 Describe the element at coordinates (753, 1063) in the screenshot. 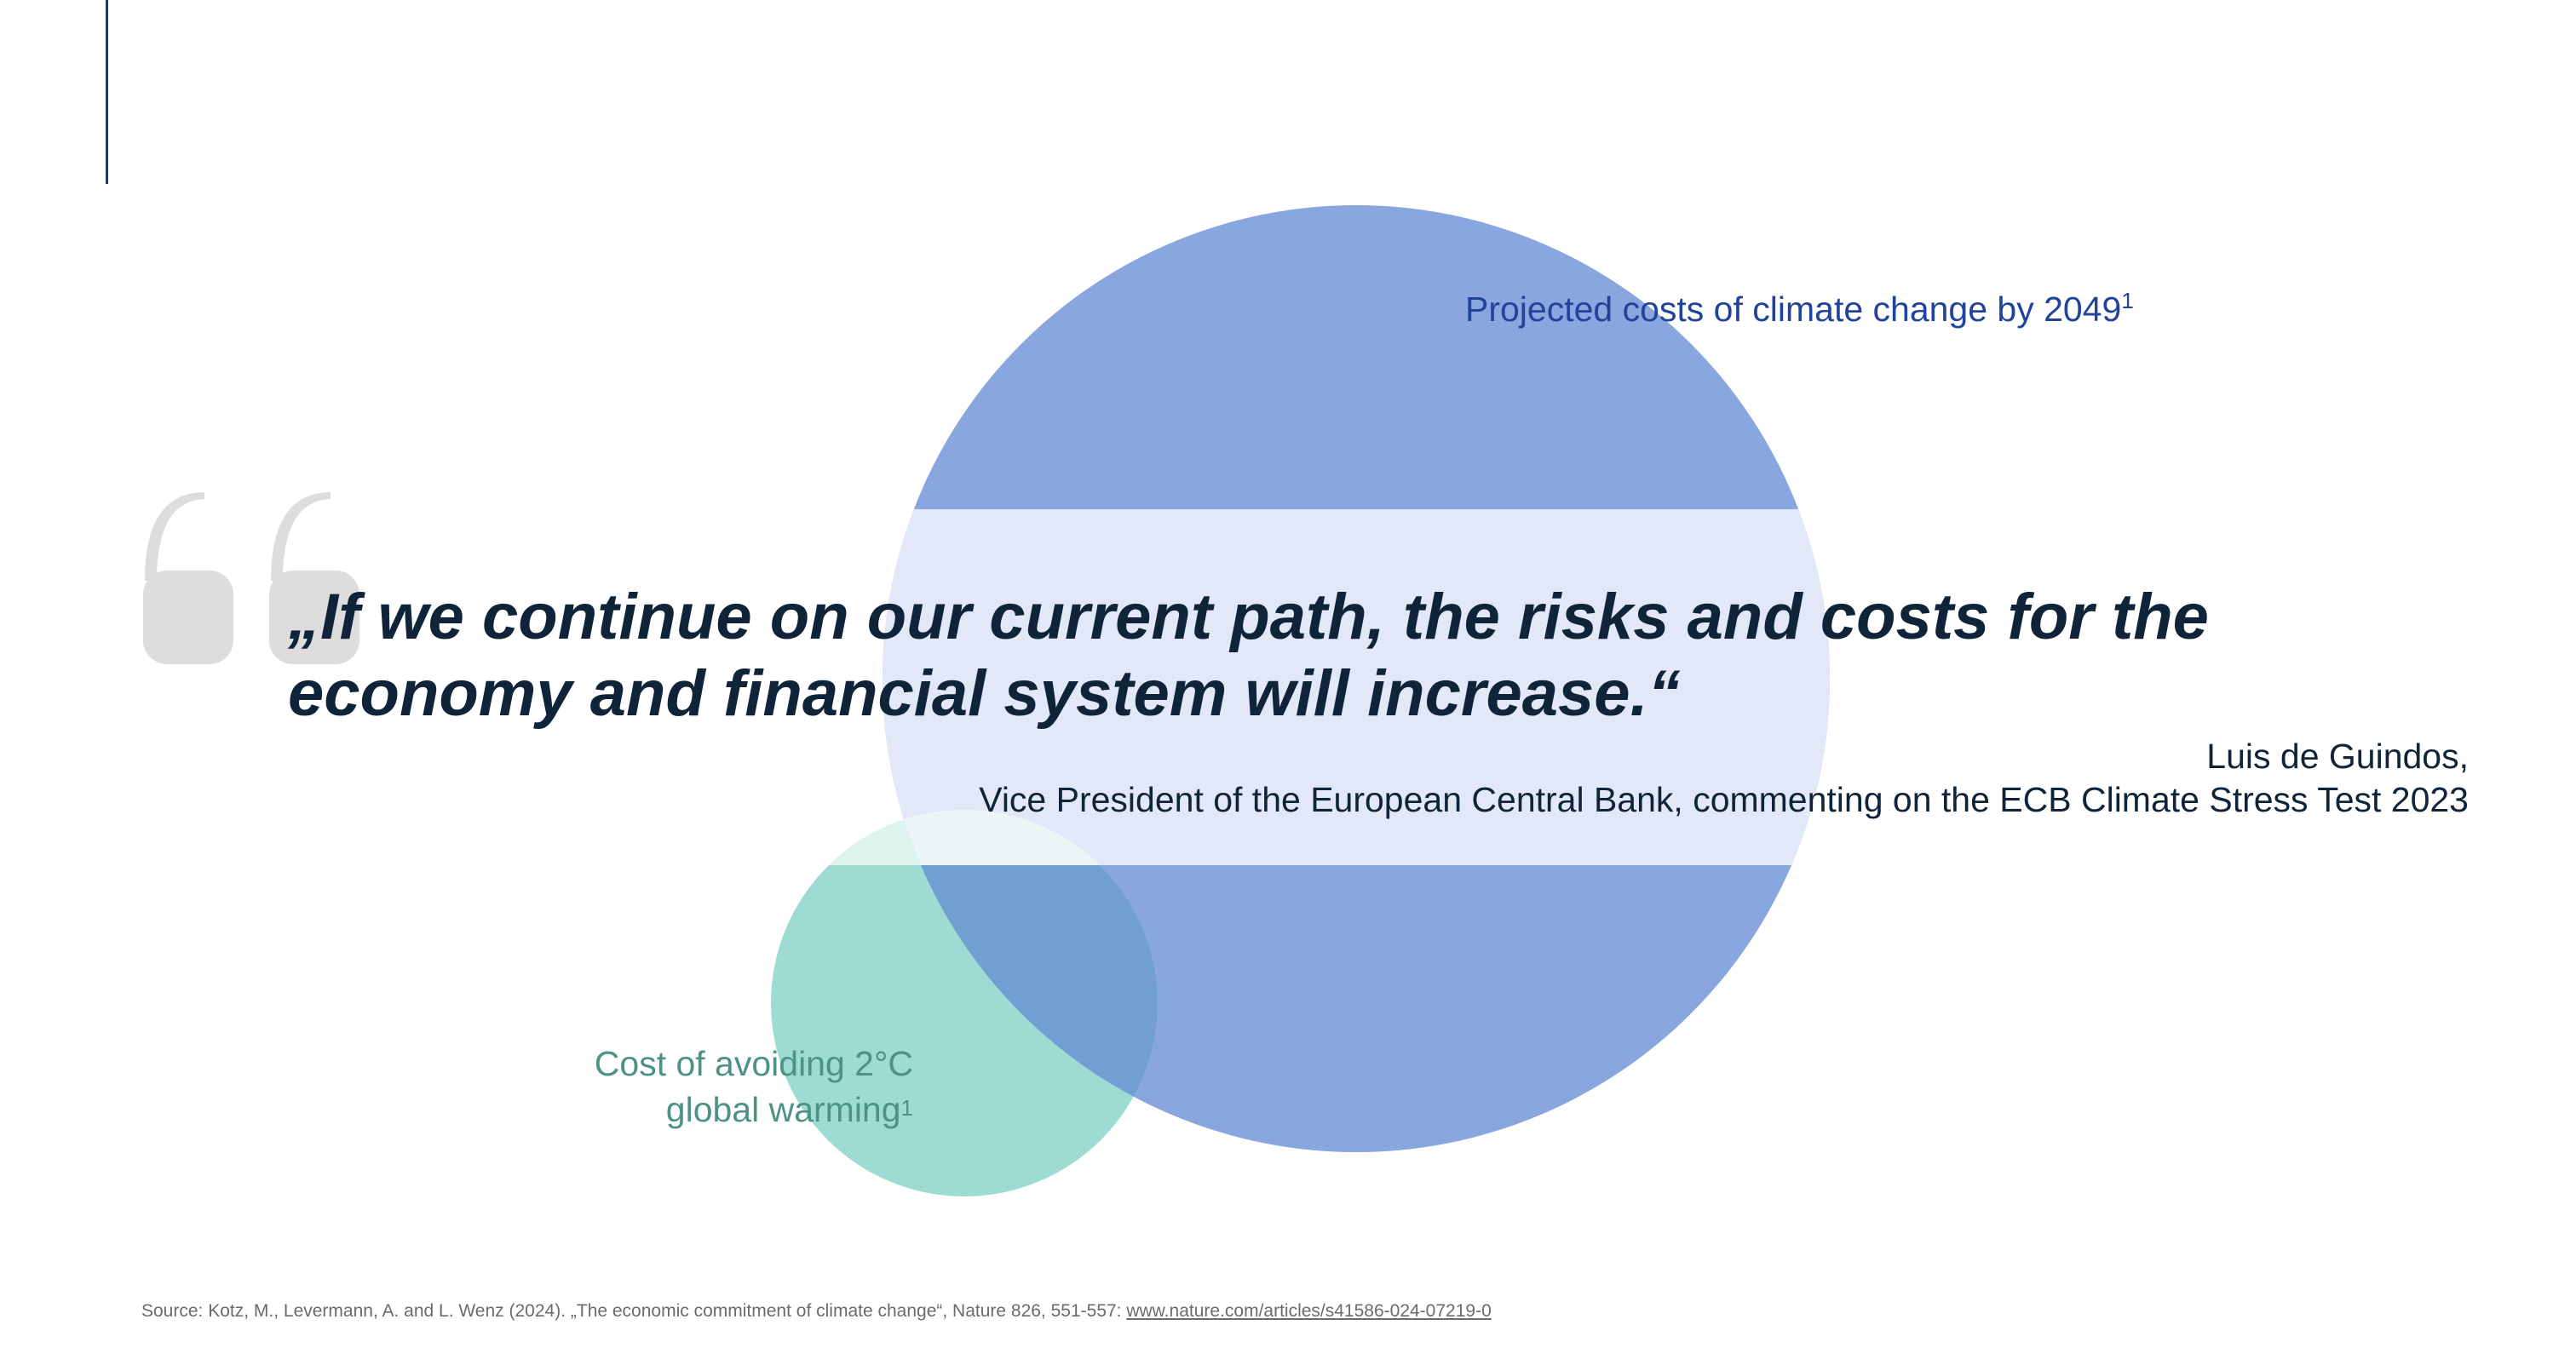

I see `avoidance-cost-label-line1: Cost of avoiding 2°C` at that location.